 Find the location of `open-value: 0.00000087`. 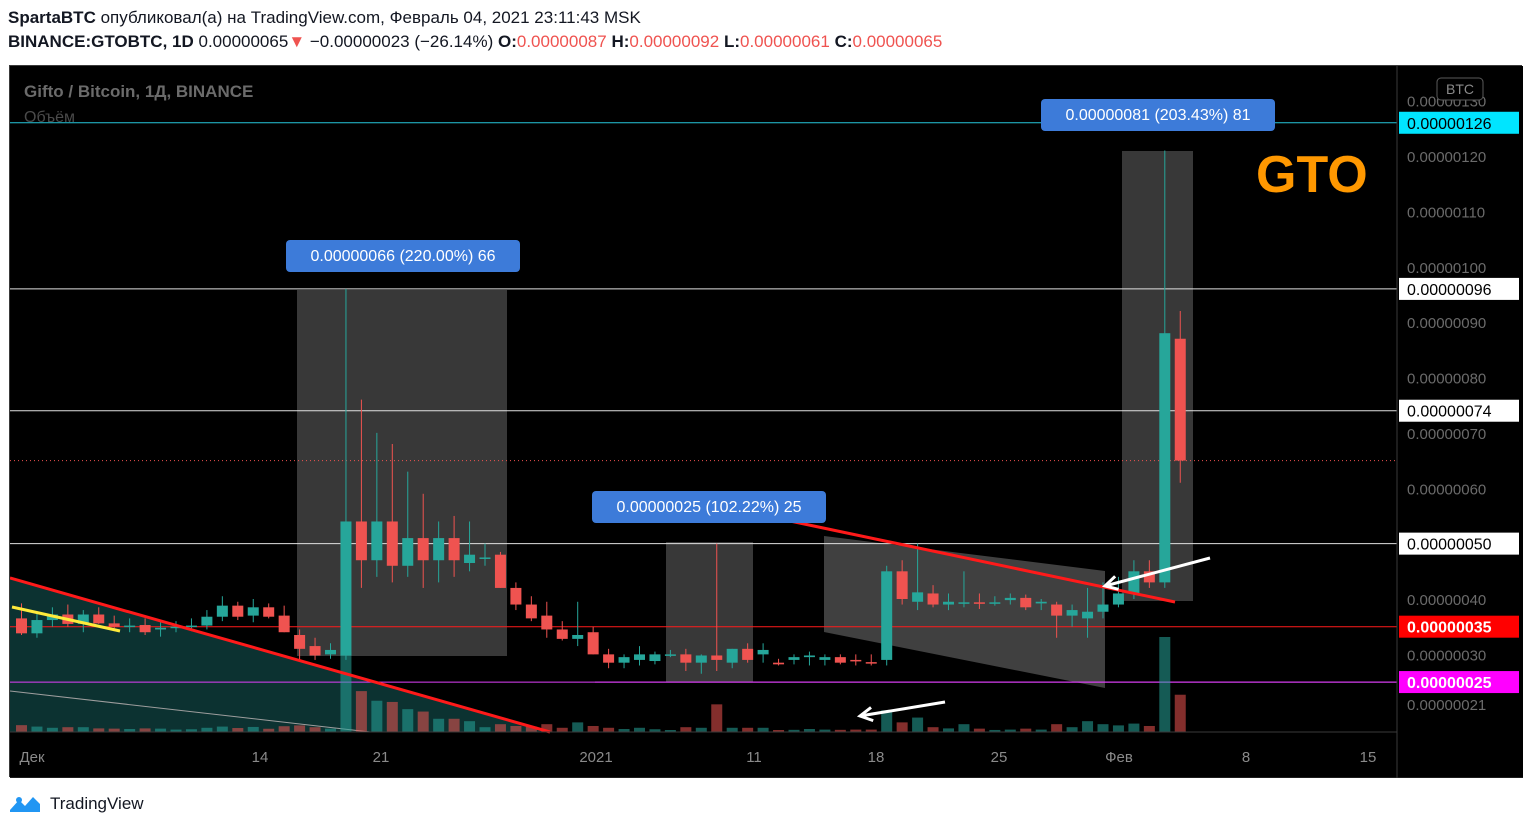

open-value: 0.00000087 is located at coordinates (561, 41).